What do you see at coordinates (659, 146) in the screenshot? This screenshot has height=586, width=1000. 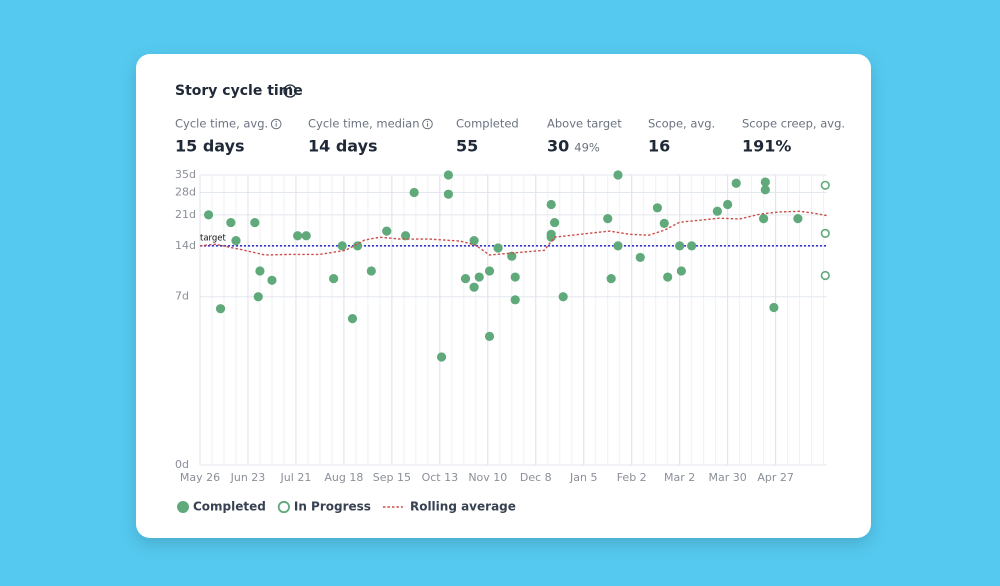 I see `stat-value: 16` at bounding box center [659, 146].